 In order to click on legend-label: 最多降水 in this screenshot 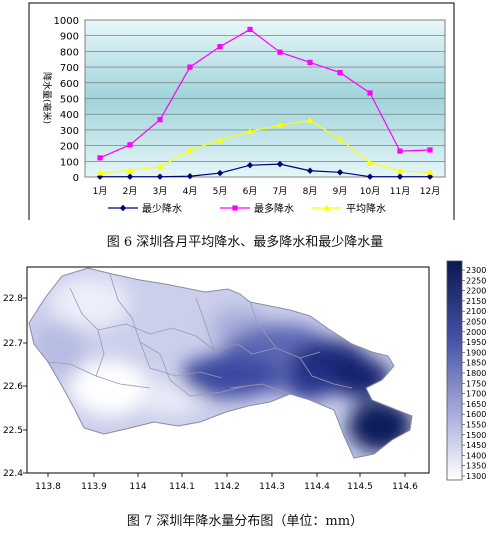, I will do `click(274, 208)`.